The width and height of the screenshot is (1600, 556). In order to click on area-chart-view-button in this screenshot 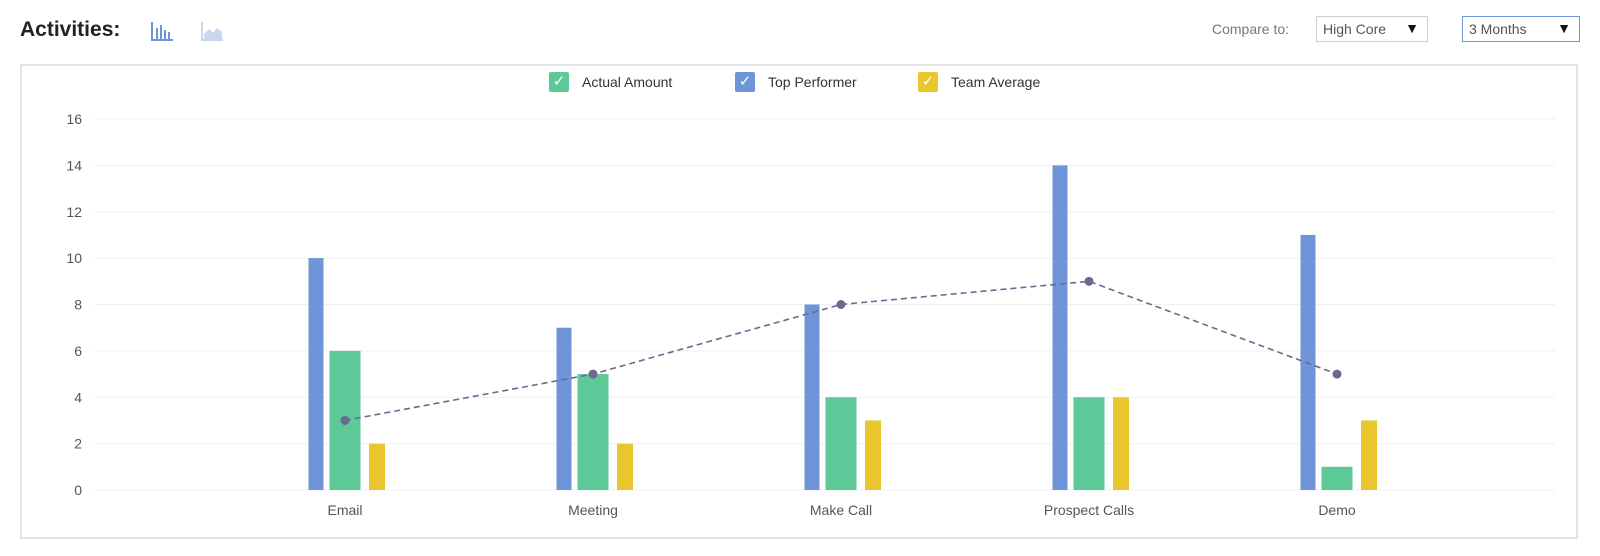, I will do `click(212, 32)`.